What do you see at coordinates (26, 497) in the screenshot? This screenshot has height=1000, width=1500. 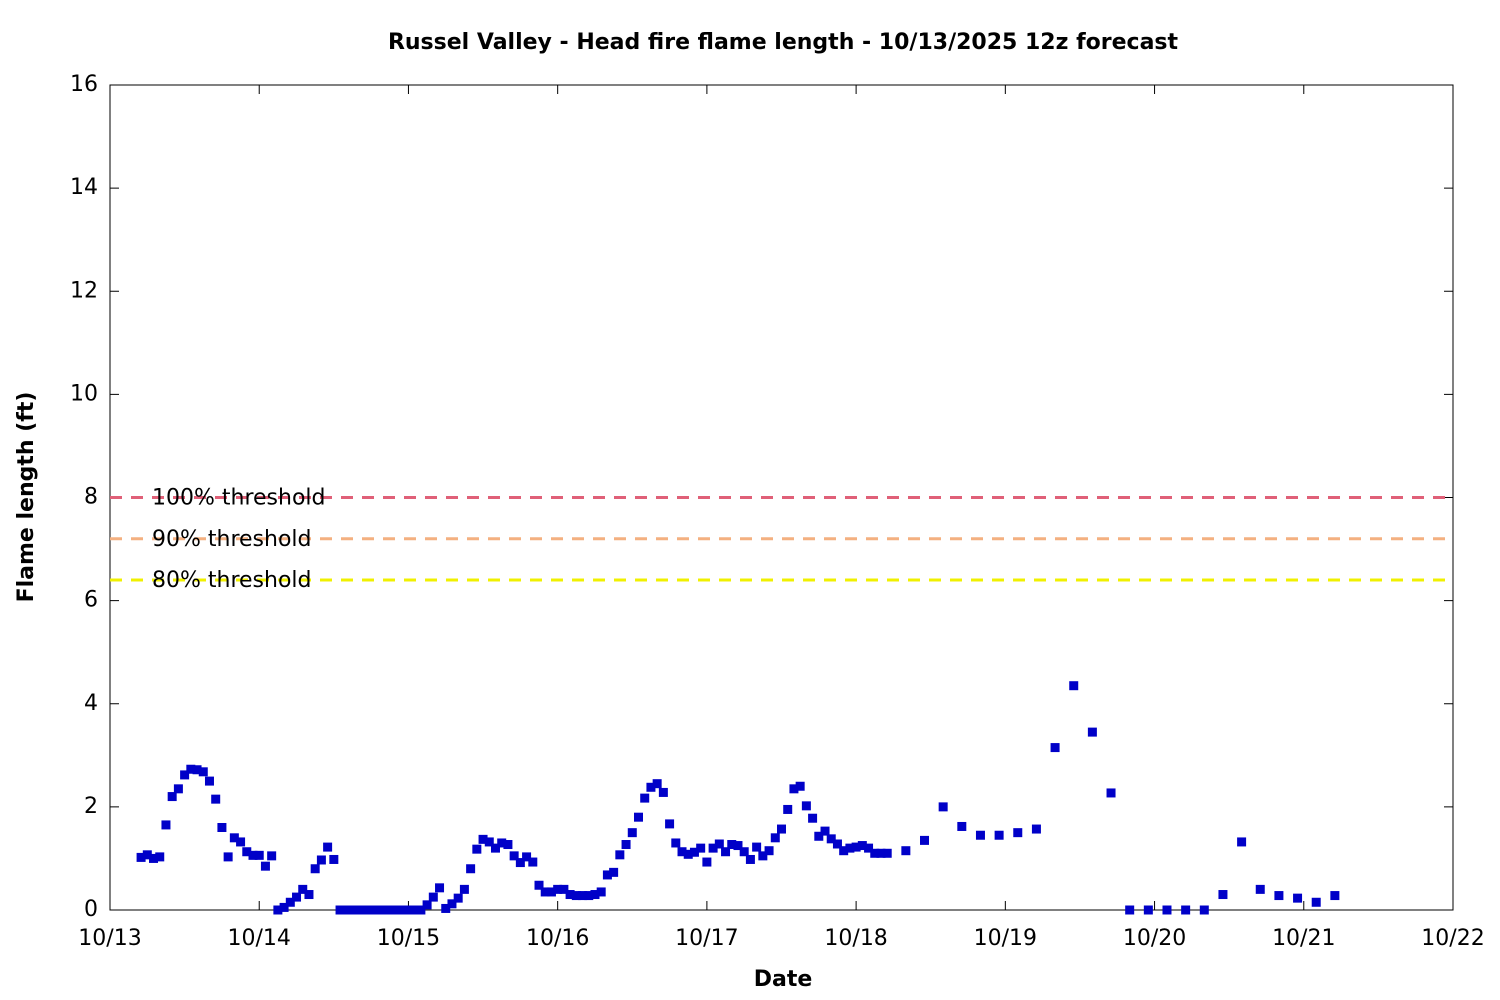 I see `y-axis-title: Flame length (ft)` at bounding box center [26, 497].